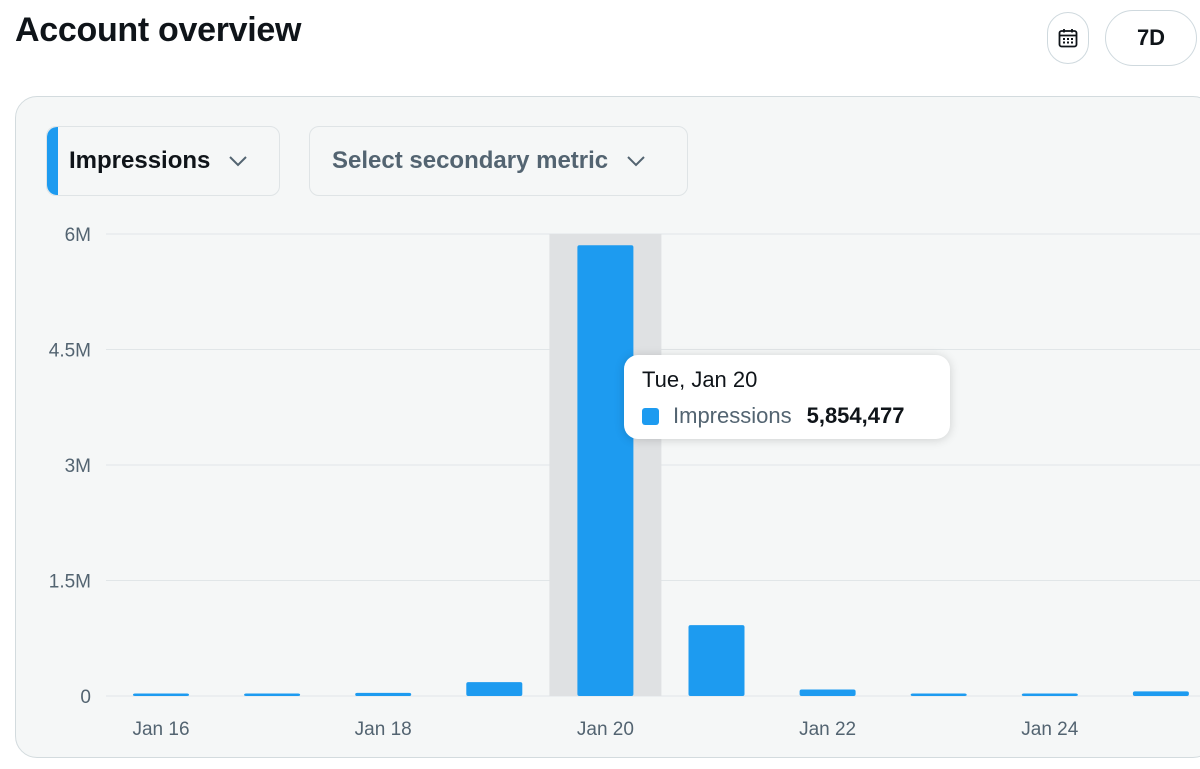 Image resolution: width=1200 pixels, height=769 pixels. Describe the element at coordinates (855, 415) in the screenshot. I see `tooltip-metric-value: 5,854,477` at that location.